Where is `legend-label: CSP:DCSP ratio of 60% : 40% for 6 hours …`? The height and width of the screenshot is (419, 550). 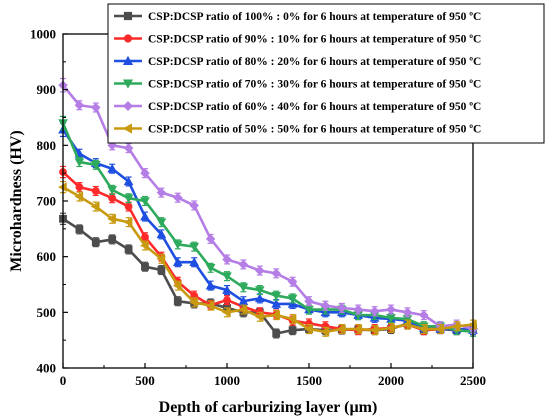
legend-label: CSP:DCSP ratio of 60% : 40% for 6 hours … is located at coordinates (314, 107).